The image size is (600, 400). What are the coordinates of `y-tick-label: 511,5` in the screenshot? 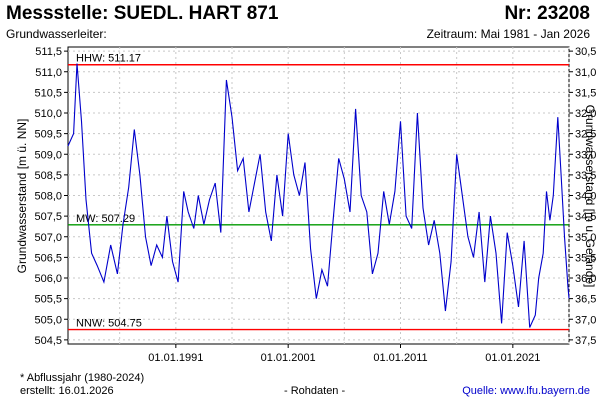 It's located at (48, 52).